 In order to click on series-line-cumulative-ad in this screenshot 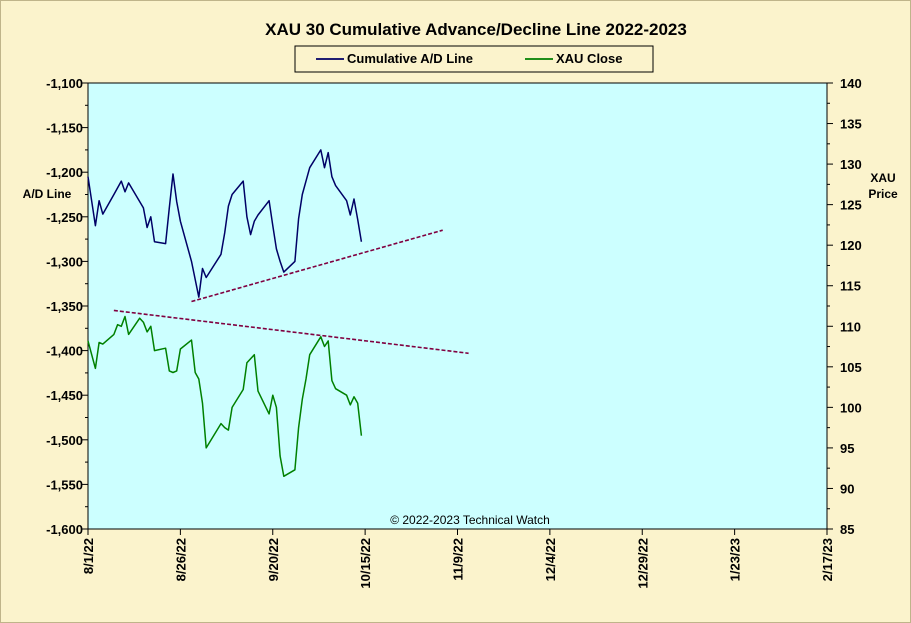, I will do `click(225, 223)`.